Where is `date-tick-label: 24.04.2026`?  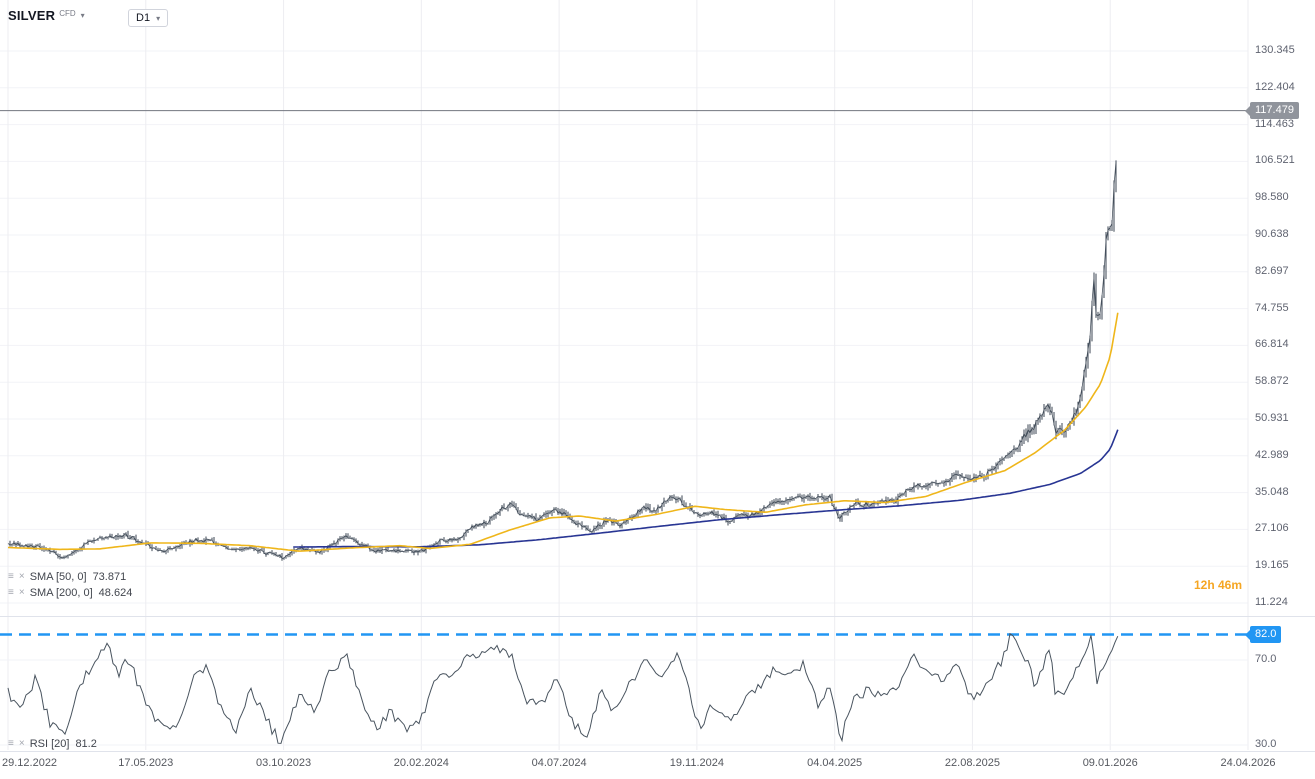
date-tick-label: 24.04.2026 is located at coordinates (1248, 763).